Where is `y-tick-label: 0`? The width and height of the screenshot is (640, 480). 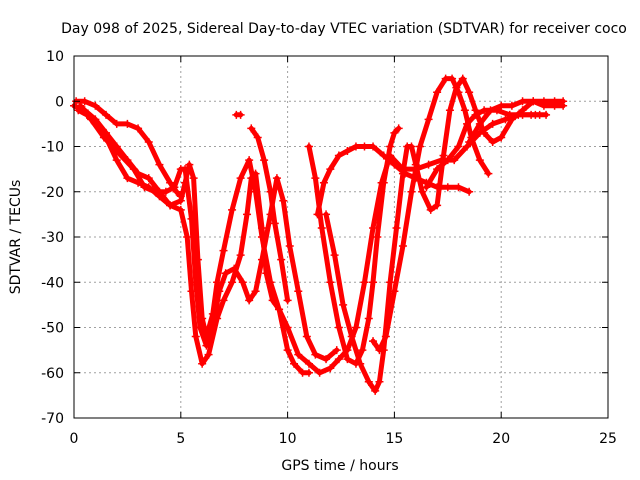 y-tick-label: 0 is located at coordinates (59, 102).